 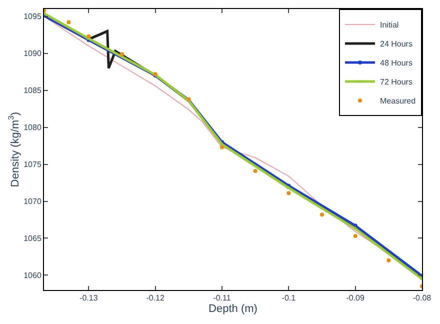 I want to click on y-tick-label: 1070, so click(x=33, y=201).